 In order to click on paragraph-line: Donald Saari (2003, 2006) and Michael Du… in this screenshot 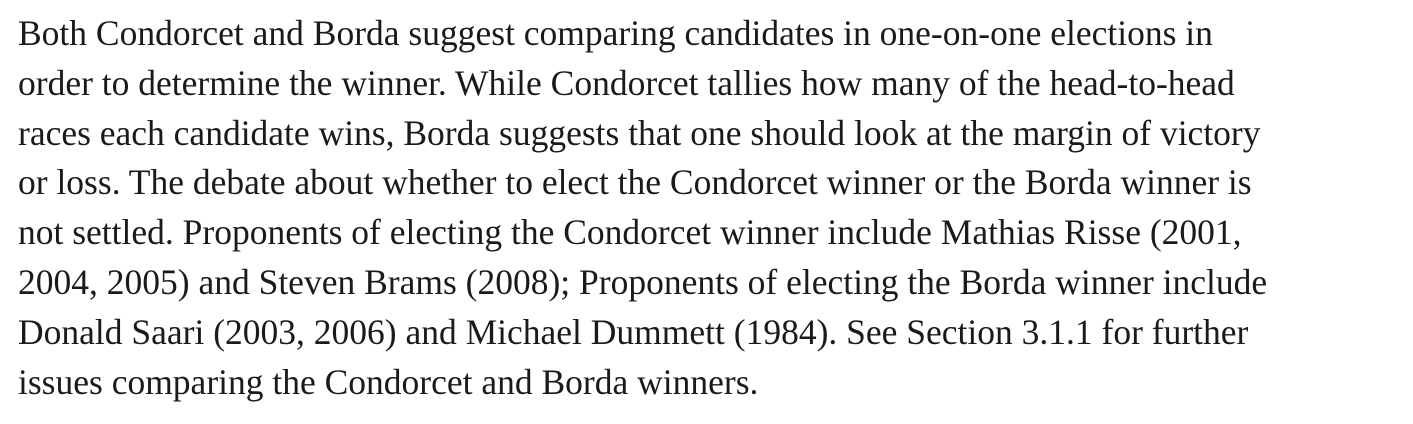, I will do `click(633, 331)`.